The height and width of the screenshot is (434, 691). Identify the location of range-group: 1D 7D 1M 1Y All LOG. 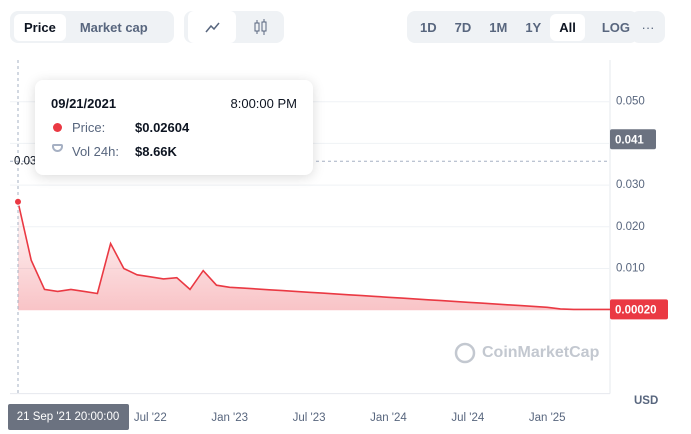
(522, 27).